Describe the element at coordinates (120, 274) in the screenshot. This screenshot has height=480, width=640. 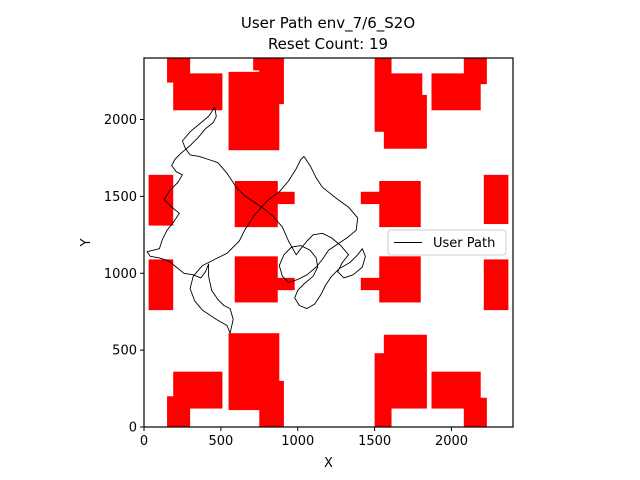
I see `y-tick-label: 1000` at that location.